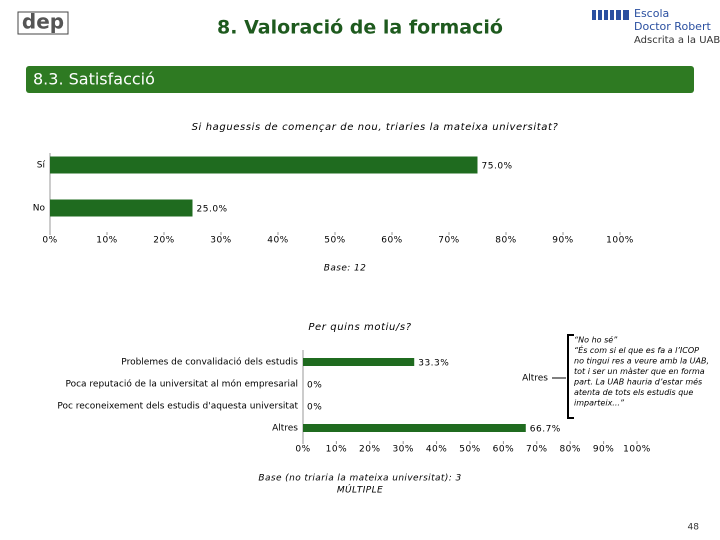  I want to click on annotation-text: no tingui res a veure amb la UAB,, so click(641, 361).